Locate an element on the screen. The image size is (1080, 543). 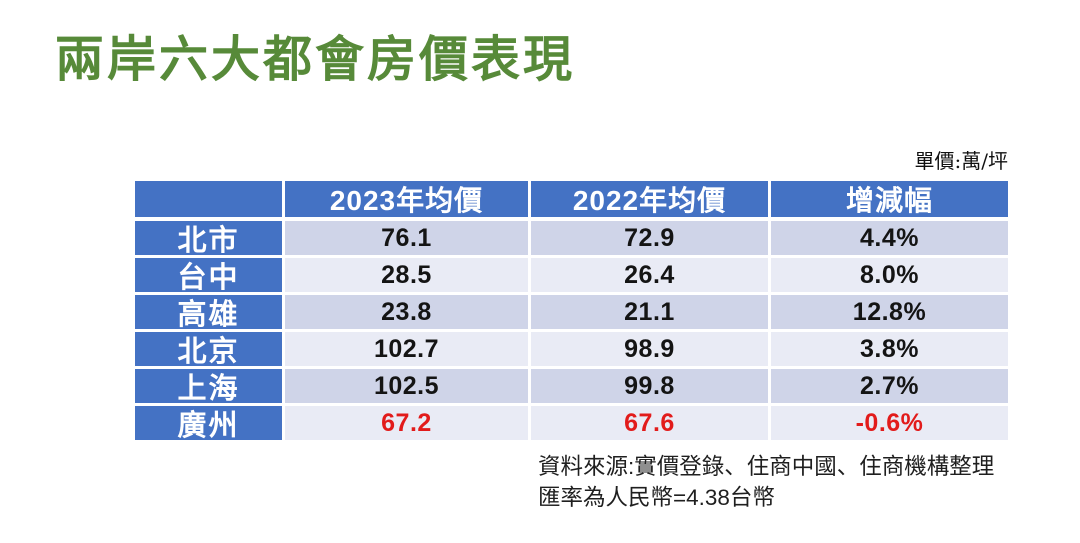
header-cell-empty is located at coordinates (208, 199).